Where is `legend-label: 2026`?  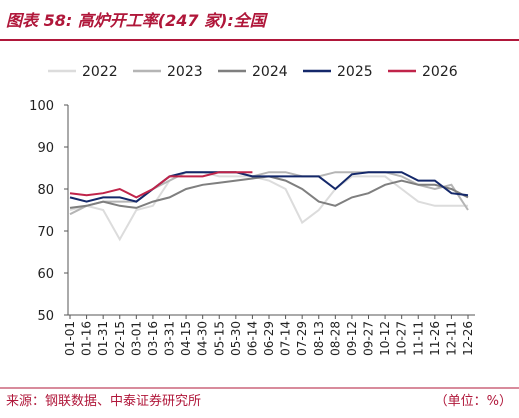 legend-label: 2026 is located at coordinates (440, 72).